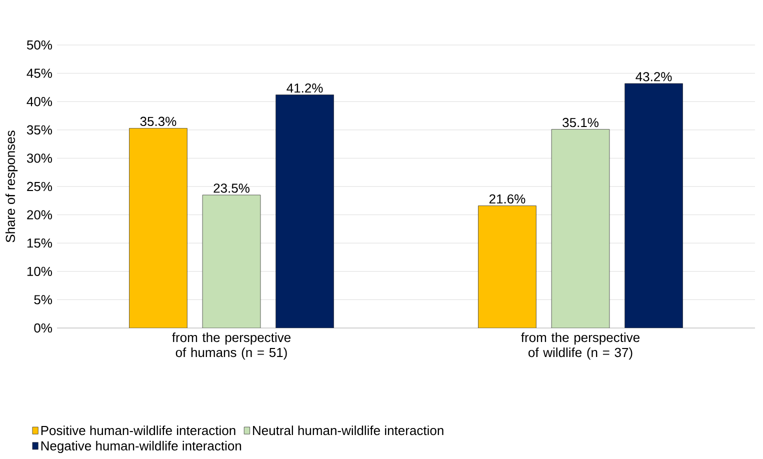  What do you see at coordinates (580, 123) in the screenshot?
I see `data-label: 35.1%` at bounding box center [580, 123].